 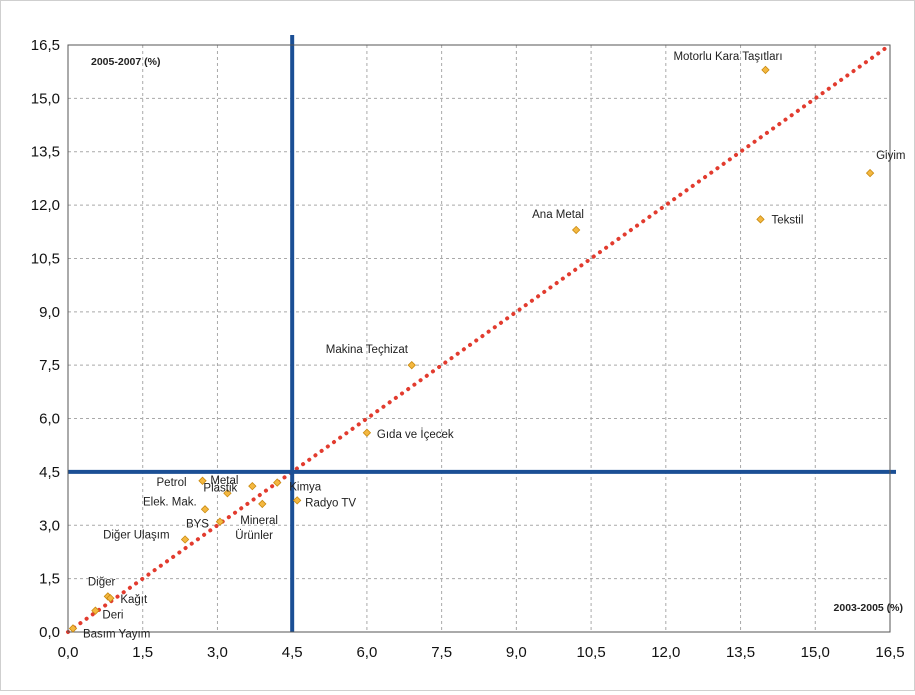 I want to click on point-label: Metal, so click(x=224, y=481).